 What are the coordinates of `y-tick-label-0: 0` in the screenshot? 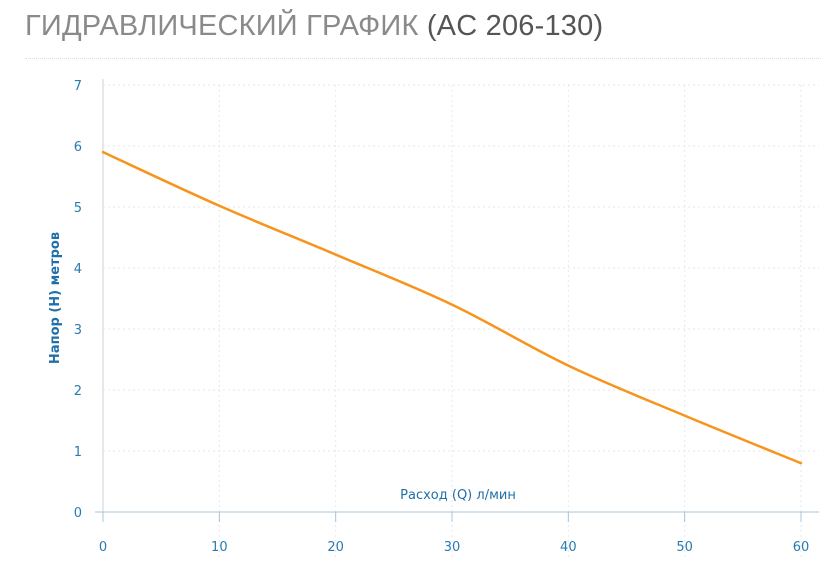 It's located at (78, 513).